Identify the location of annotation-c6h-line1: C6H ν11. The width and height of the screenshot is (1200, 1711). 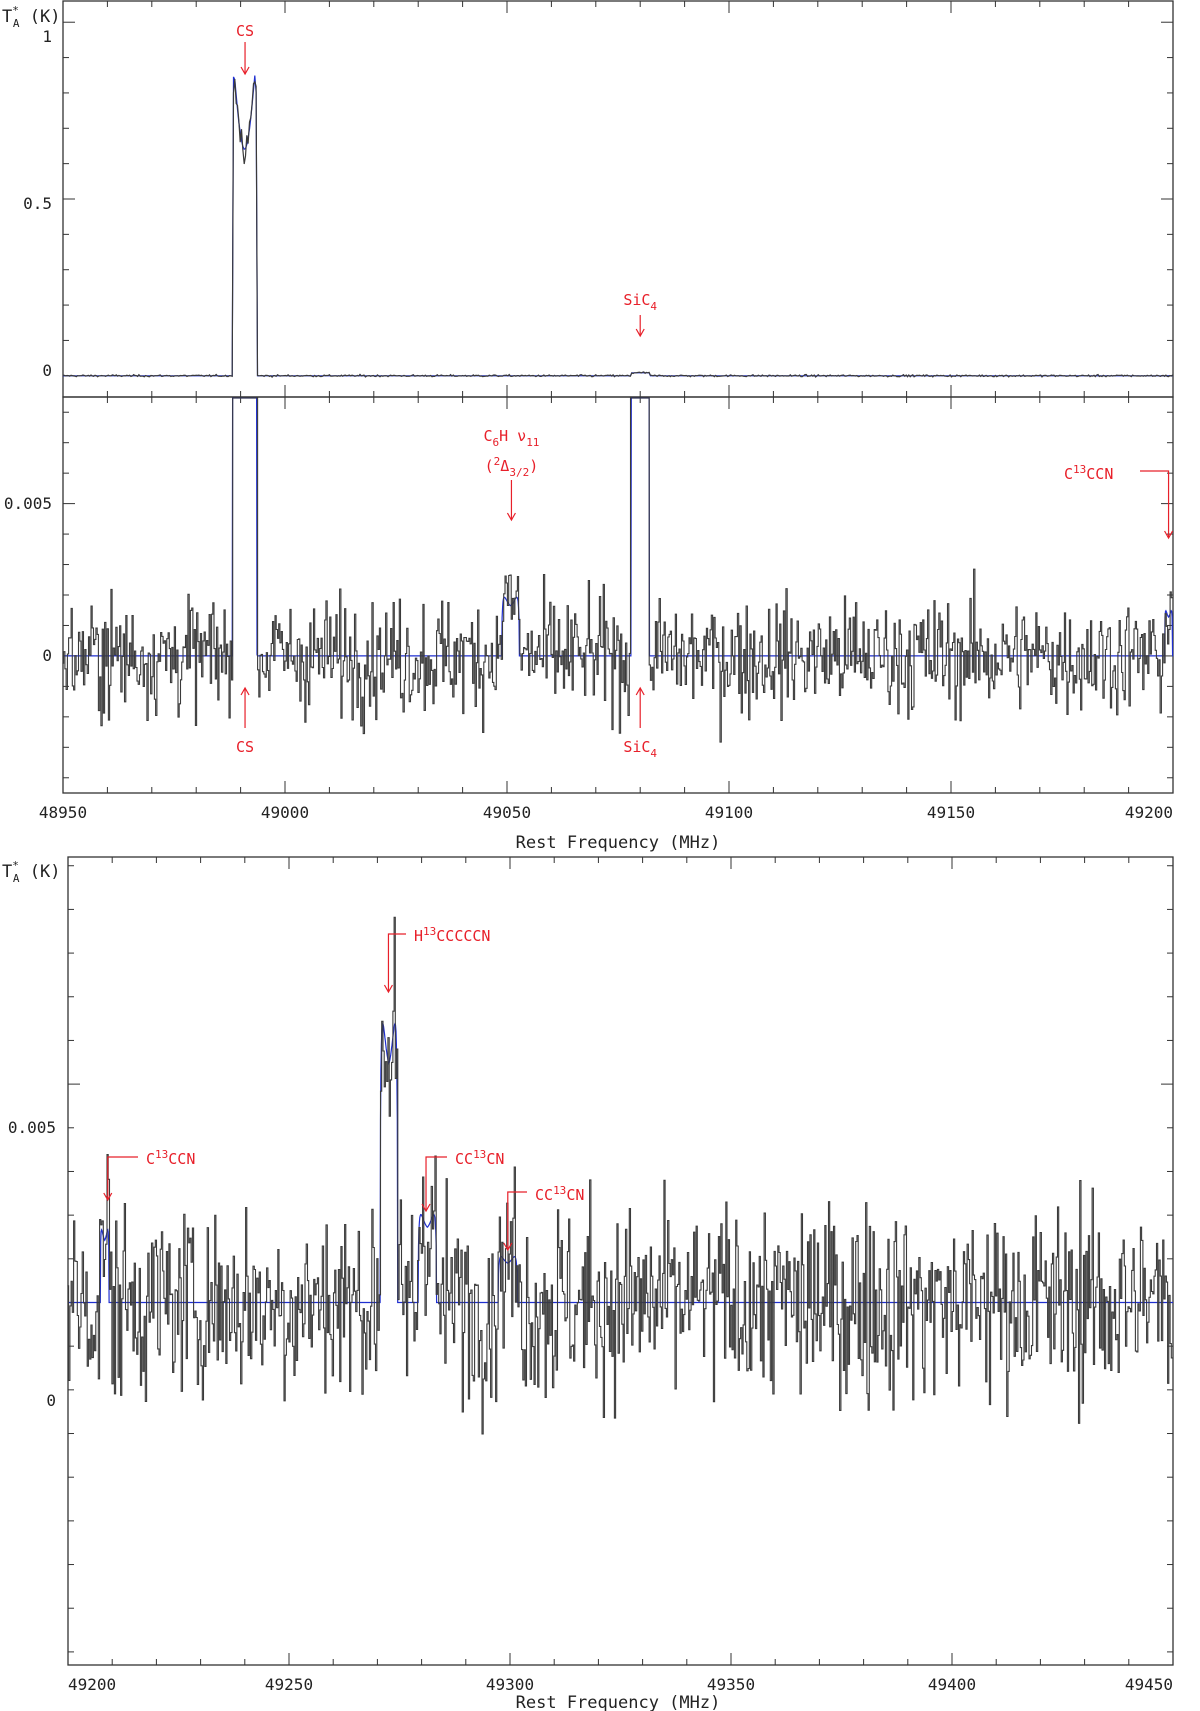
(511, 438).